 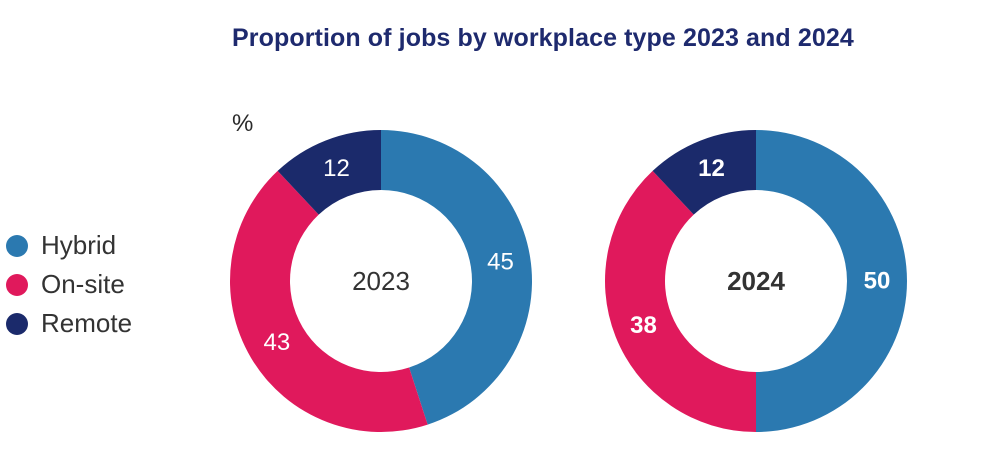 I want to click on slice-2024-remote, so click(x=704, y=172).